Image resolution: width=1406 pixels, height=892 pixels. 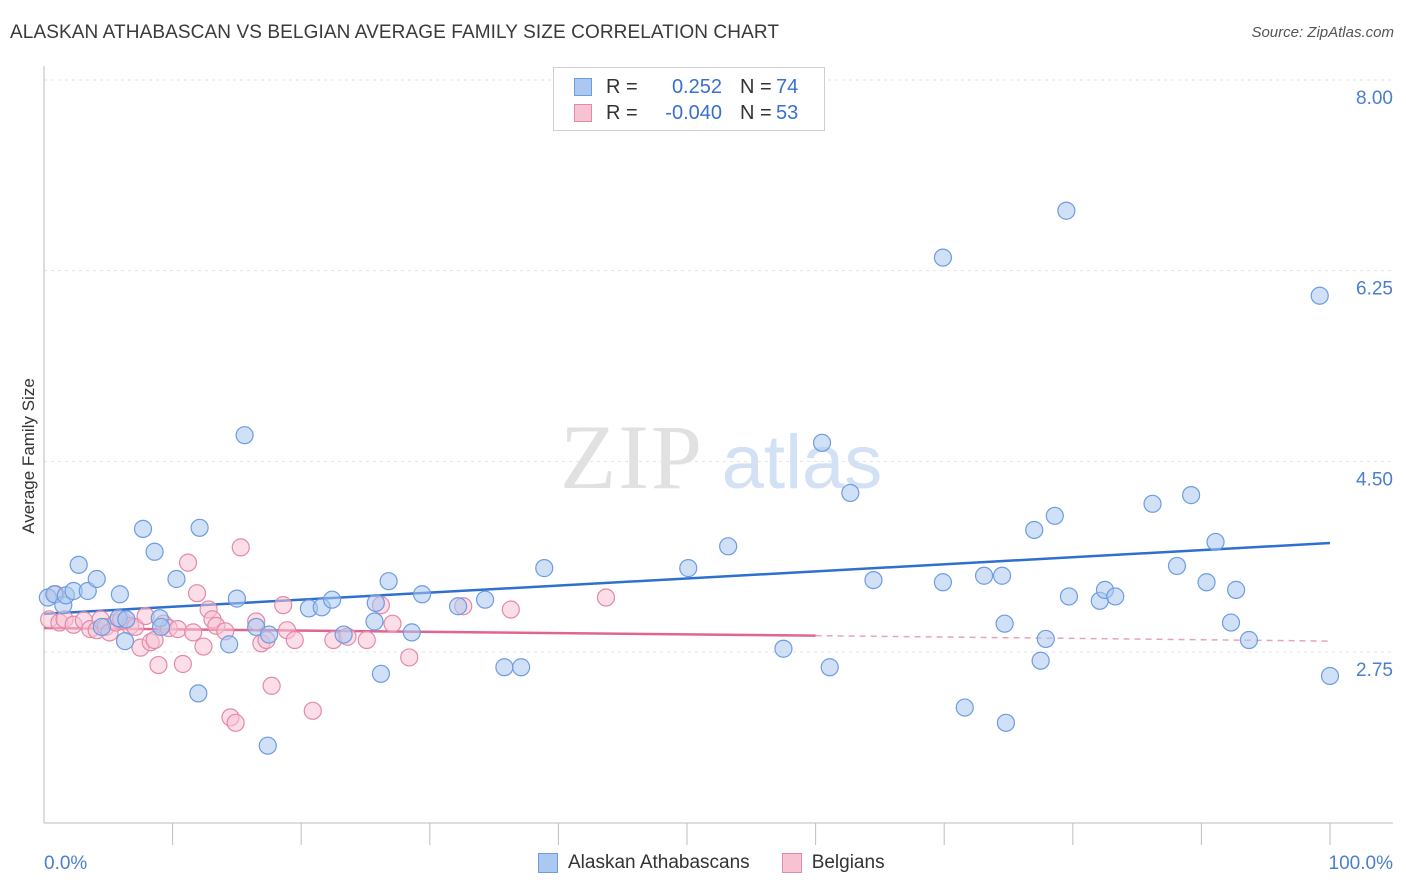 I want to click on watermark-zip: ZIP, so click(x=632, y=457).